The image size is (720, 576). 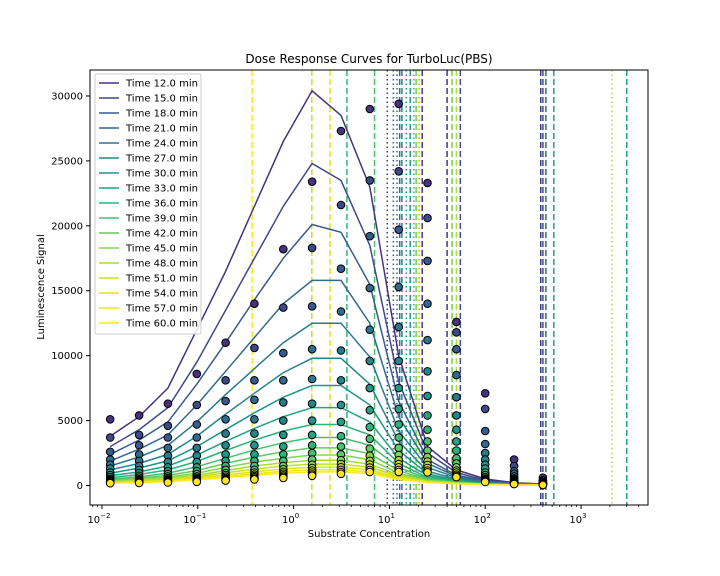 What do you see at coordinates (67, 226) in the screenshot?
I see `y-tick-label-4: 20000` at bounding box center [67, 226].